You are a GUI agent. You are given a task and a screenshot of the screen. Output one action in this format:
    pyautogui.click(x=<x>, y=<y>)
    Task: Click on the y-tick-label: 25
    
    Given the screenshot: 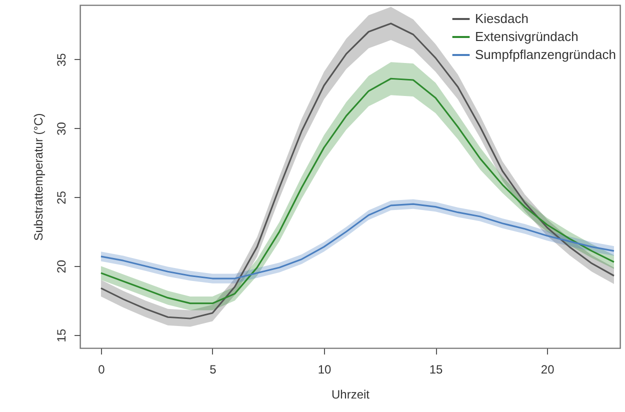 What is the action you would take?
    pyautogui.click(x=61, y=197)
    